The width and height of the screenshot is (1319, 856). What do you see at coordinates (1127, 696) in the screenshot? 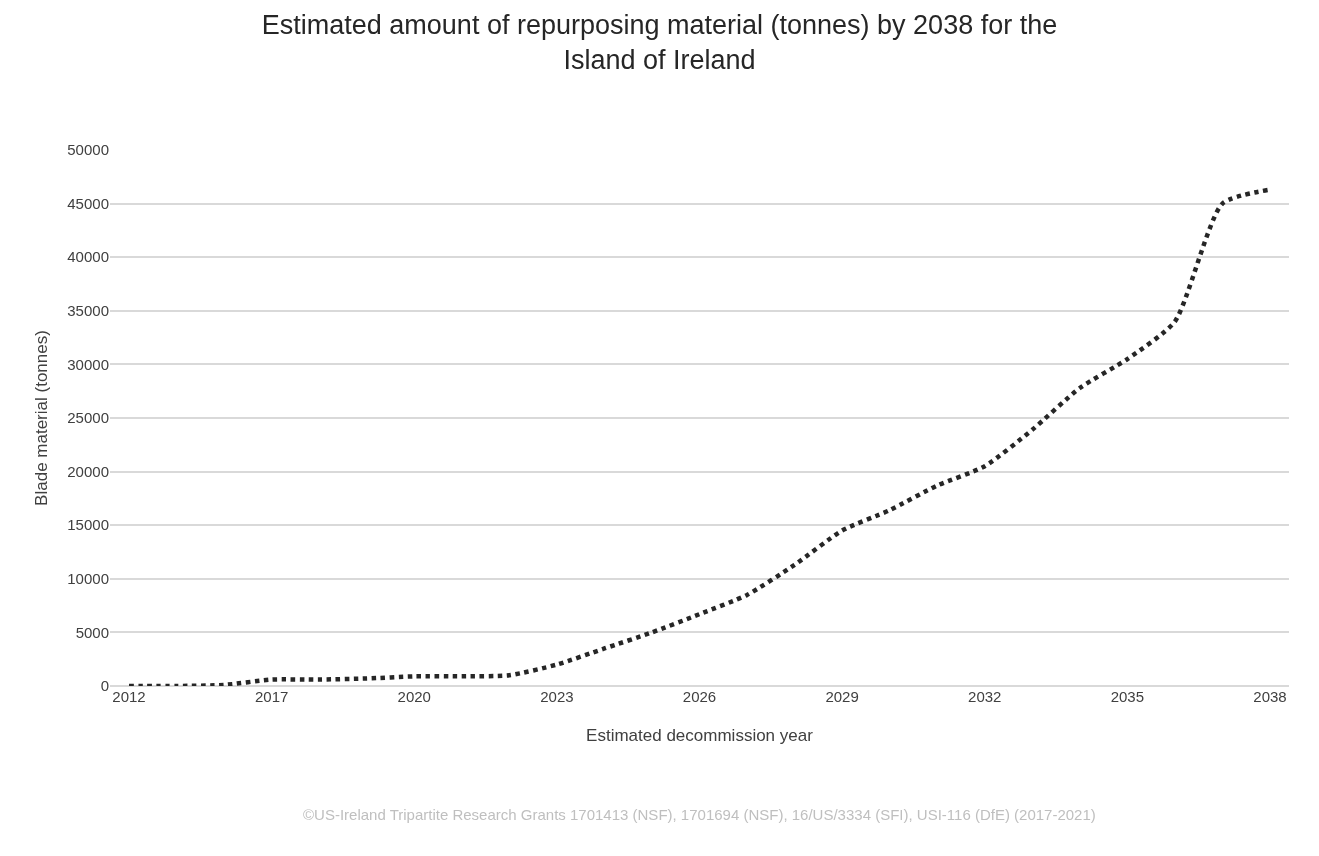
I see `x-tick-label: 2035` at bounding box center [1127, 696].